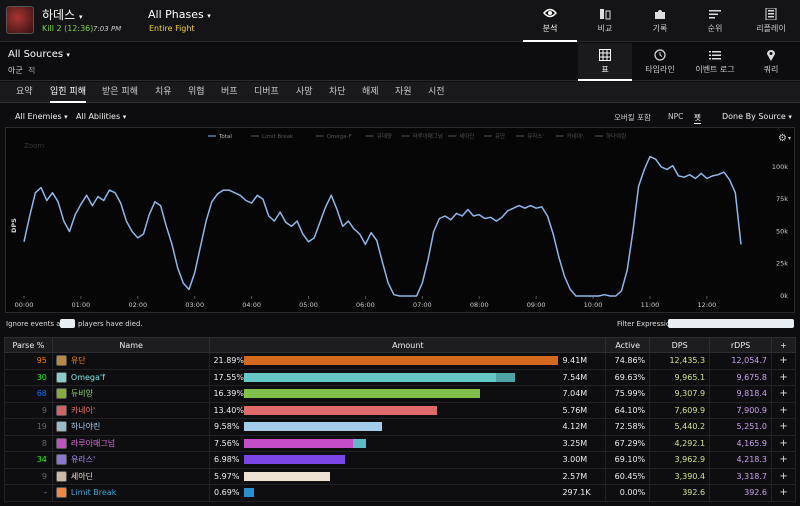 This screenshot has height=506, width=800. Describe the element at coordinates (605, 62) in the screenshot. I see `view-table: 표` at that location.